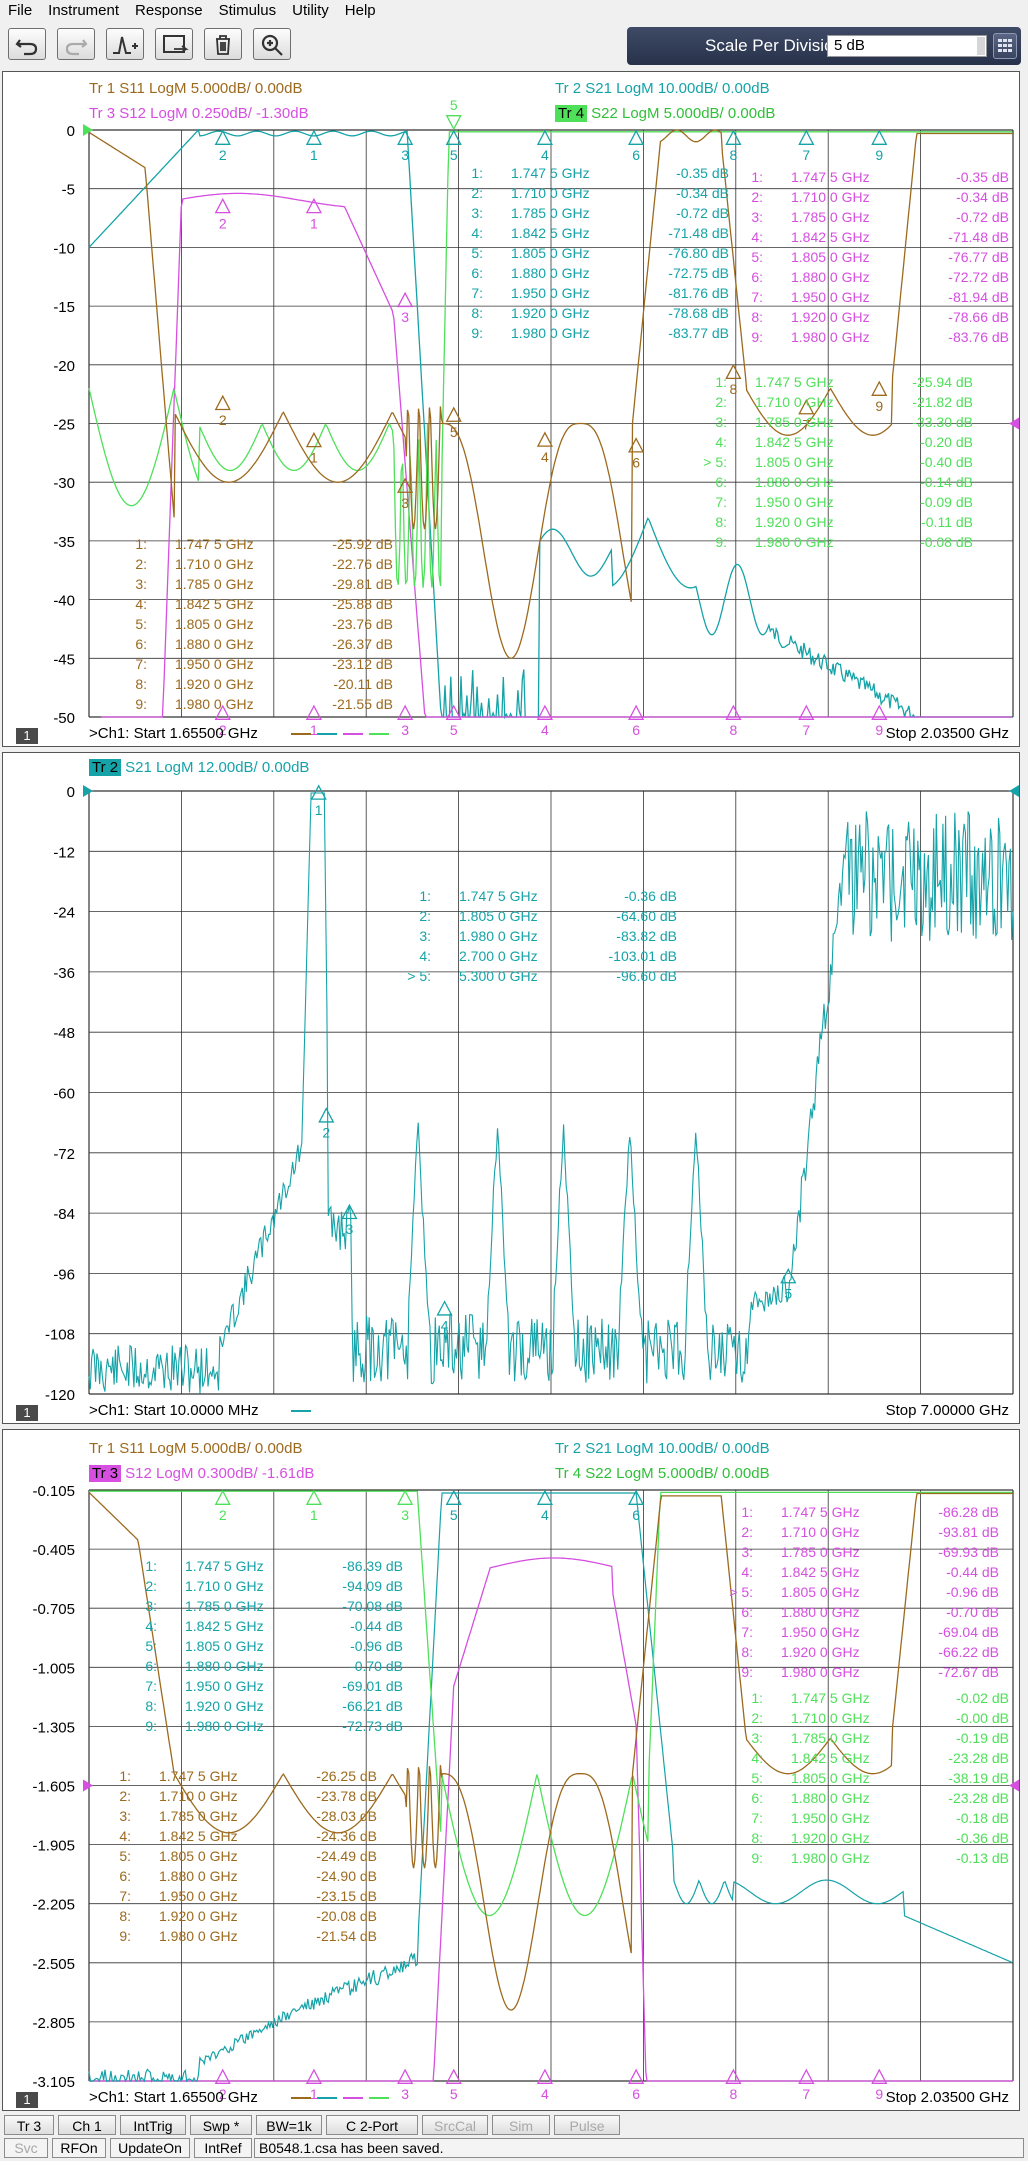 Image resolution: width=1028 pixels, height=2161 pixels. What do you see at coordinates (982, 1718) in the screenshot?
I see `marker-value: -0.00 dB` at bounding box center [982, 1718].